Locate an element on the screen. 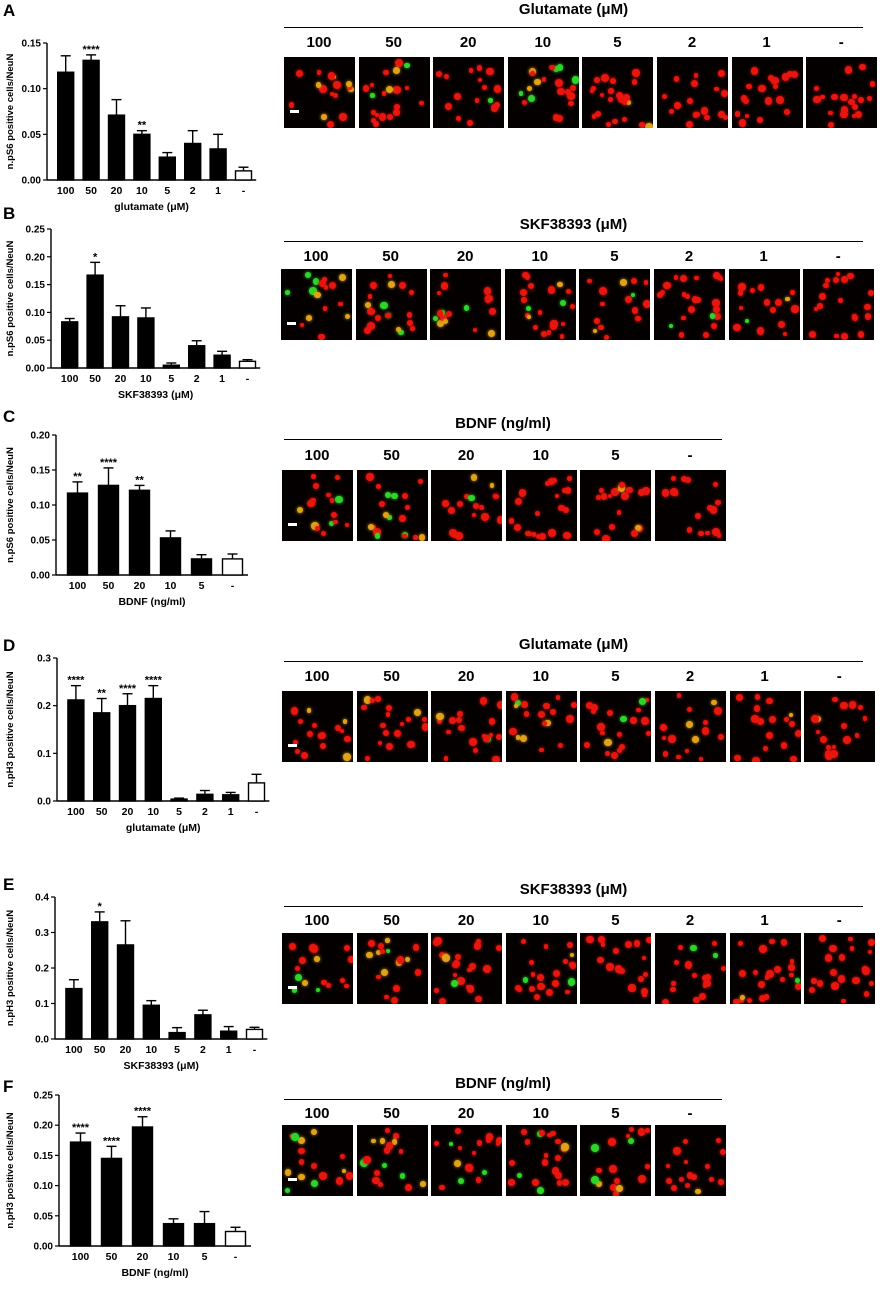  x-tick-label: 5 is located at coordinates (177, 1050).